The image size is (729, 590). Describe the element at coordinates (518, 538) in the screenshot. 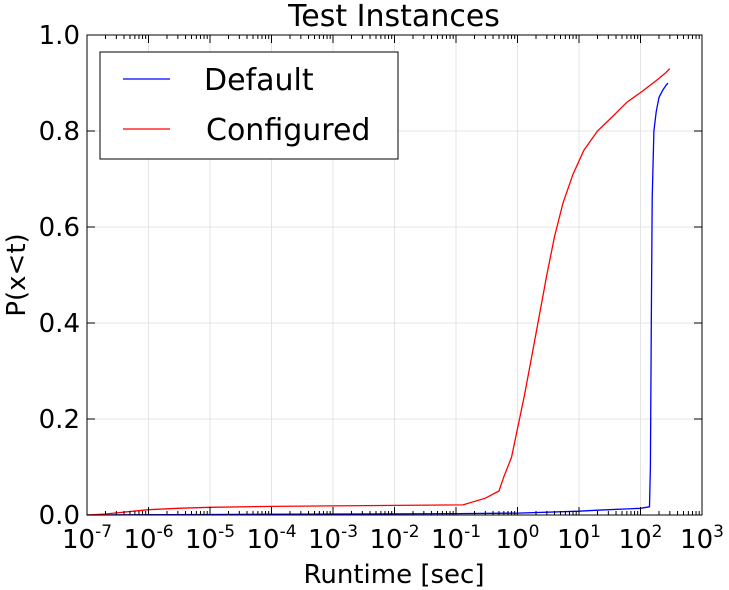

I see `x-tick-label: 10⁰` at that location.